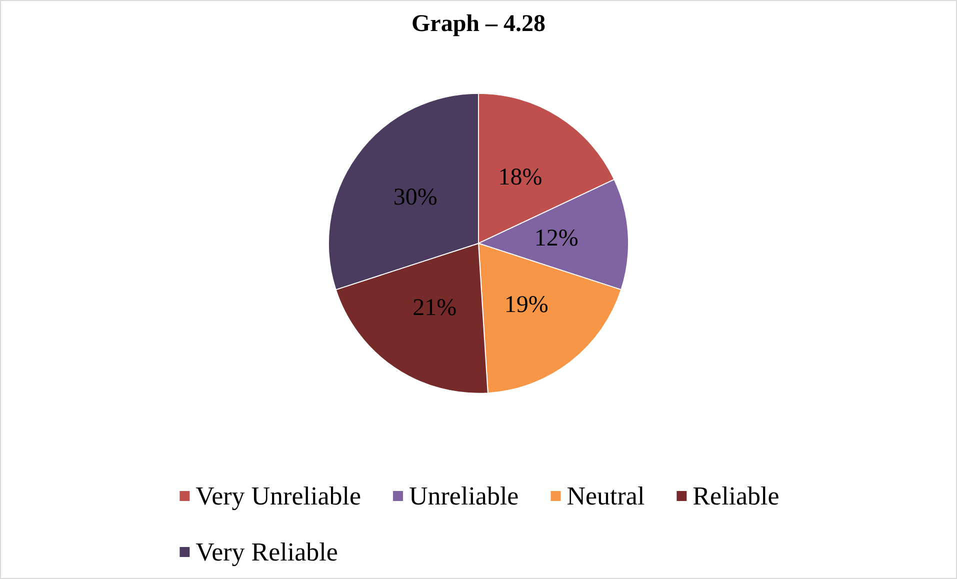  Describe the element at coordinates (520, 177) in the screenshot. I see `data-label: 18%` at that location.